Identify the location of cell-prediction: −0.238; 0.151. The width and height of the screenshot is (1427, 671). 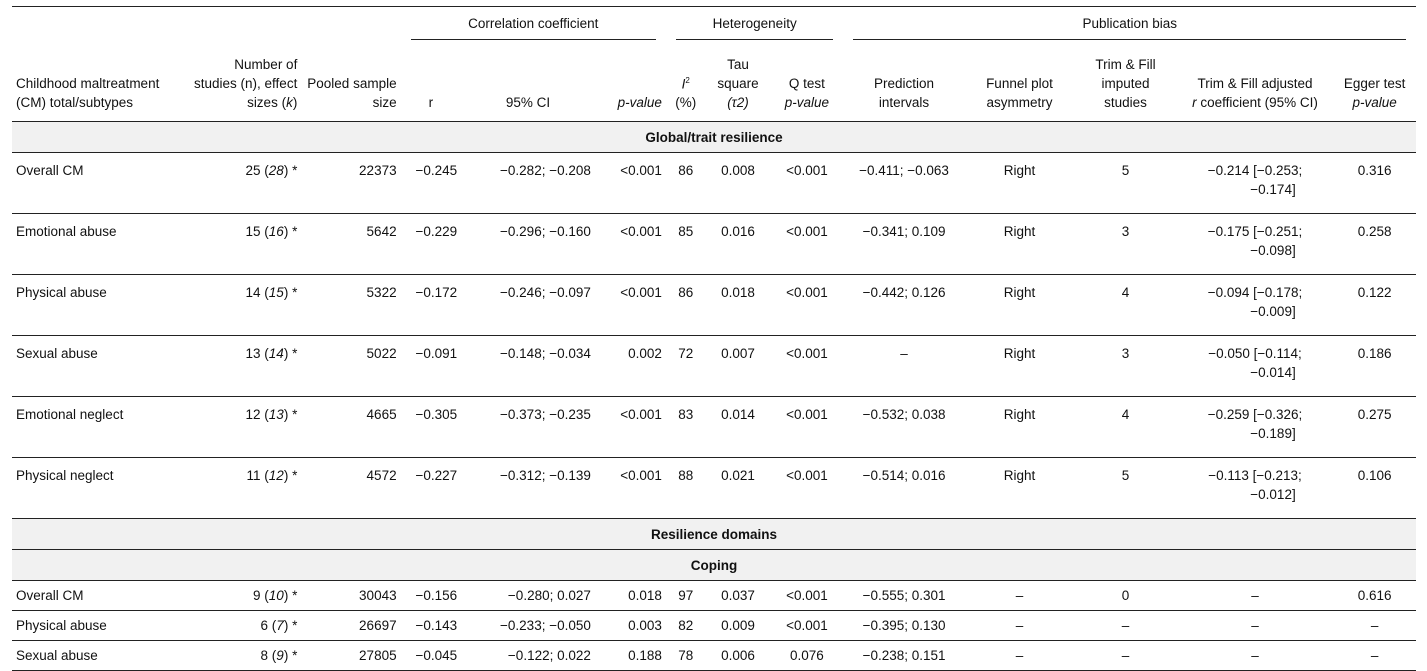
(904, 655).